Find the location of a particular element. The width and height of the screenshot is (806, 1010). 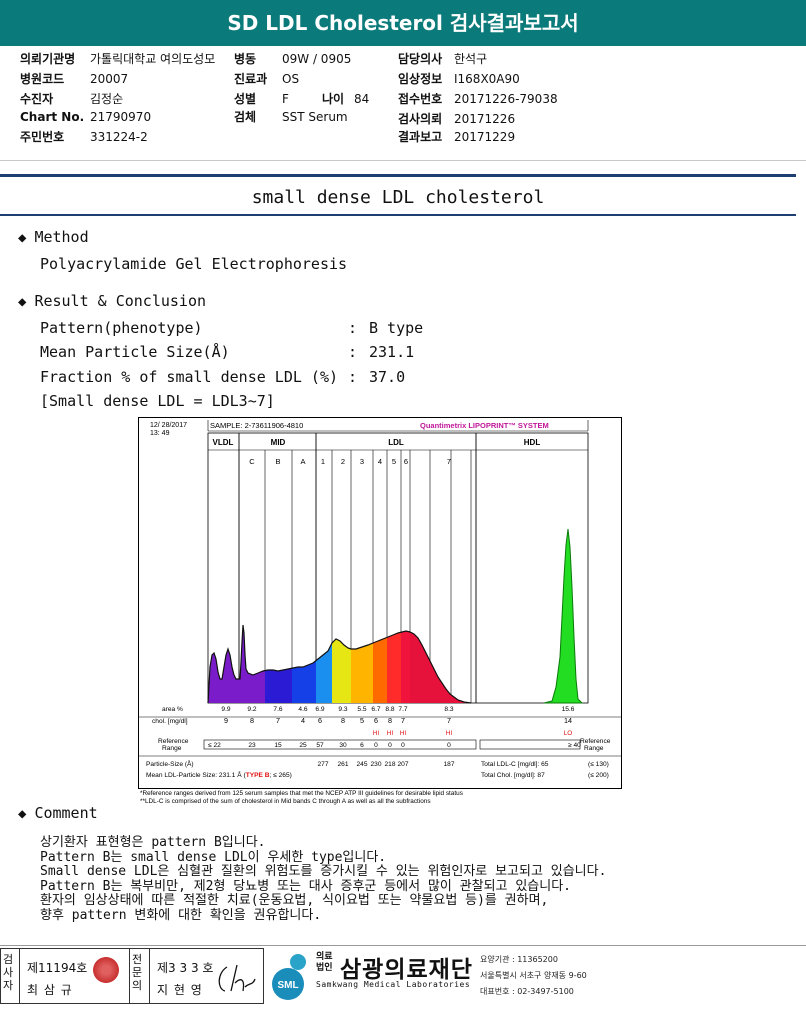

group-label: HDL is located at coordinates (532, 442).